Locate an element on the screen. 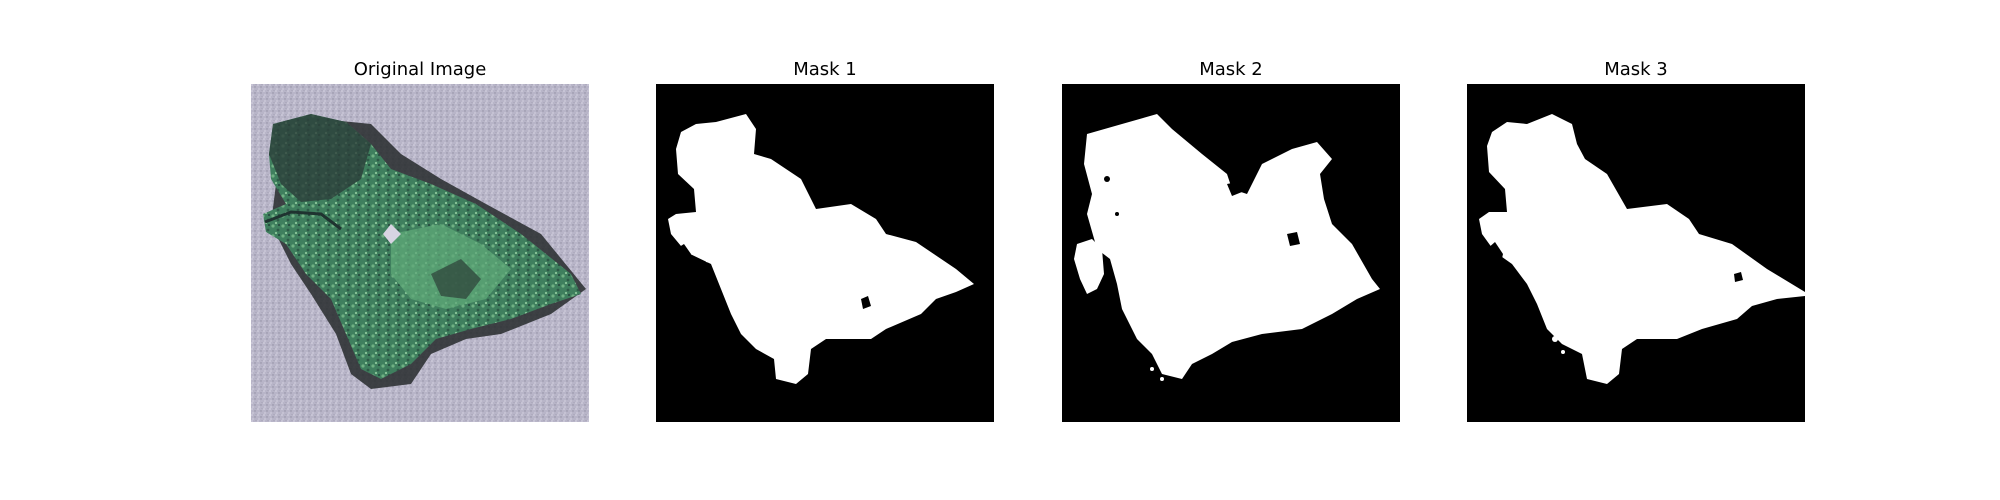  panel-mask-1: Mask 1 is located at coordinates (825, 247).